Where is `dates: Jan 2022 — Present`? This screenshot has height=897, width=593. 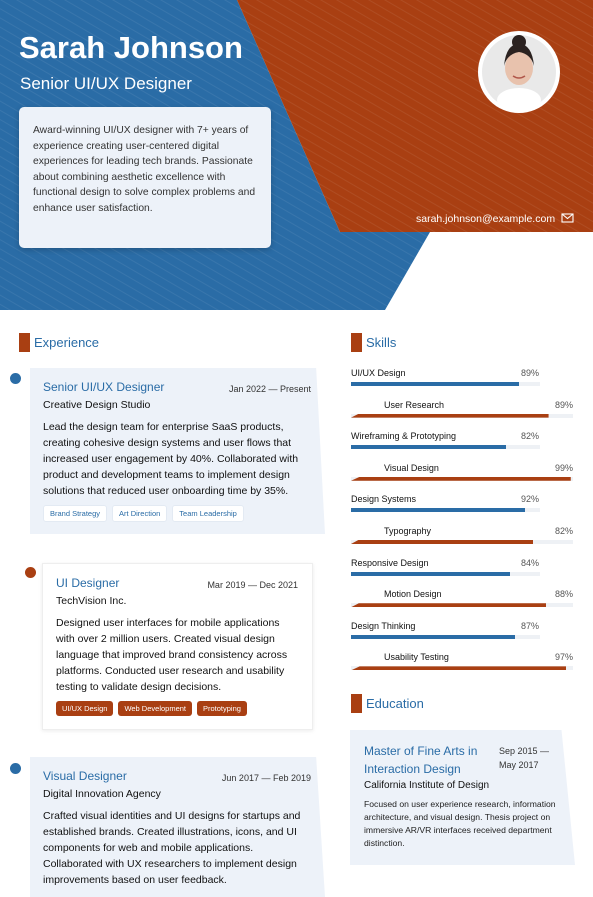
dates: Jan 2022 — Present is located at coordinates (269, 389).